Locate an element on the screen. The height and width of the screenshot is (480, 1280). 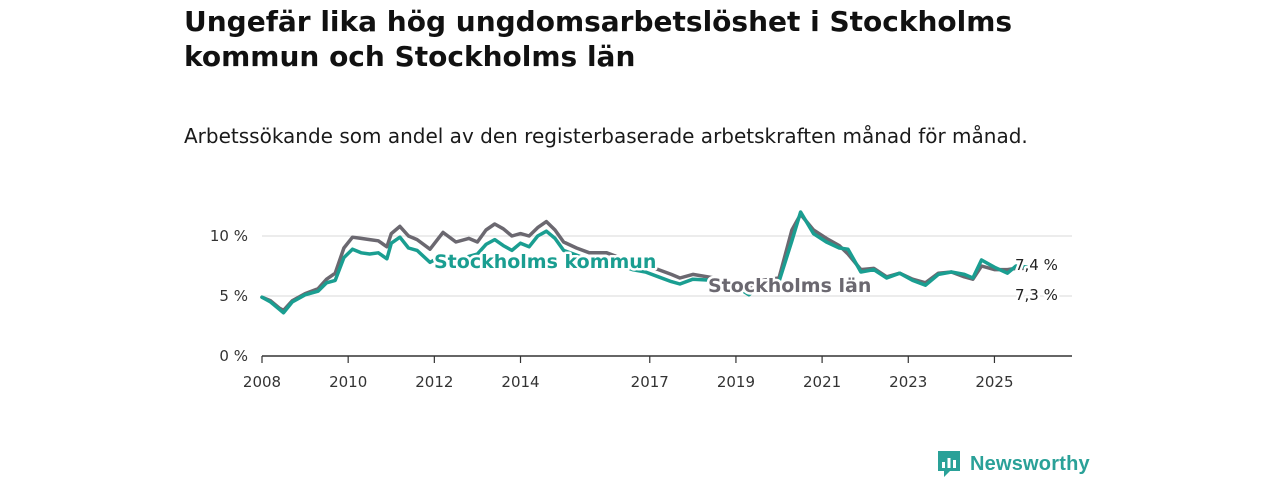
series-line-stockholms-kommun is located at coordinates (645, 262).